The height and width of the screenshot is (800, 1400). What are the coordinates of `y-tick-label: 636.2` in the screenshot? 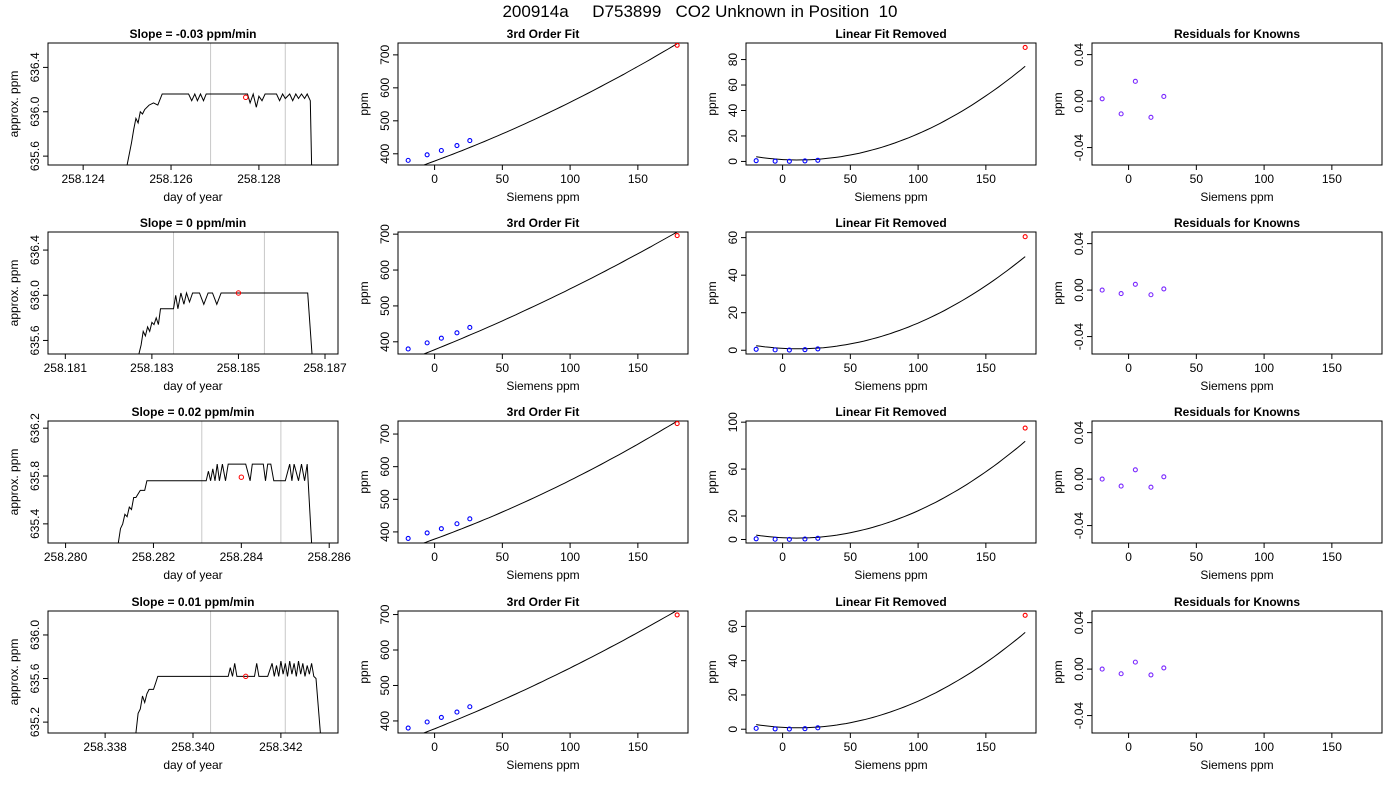 It's located at (35, 428).